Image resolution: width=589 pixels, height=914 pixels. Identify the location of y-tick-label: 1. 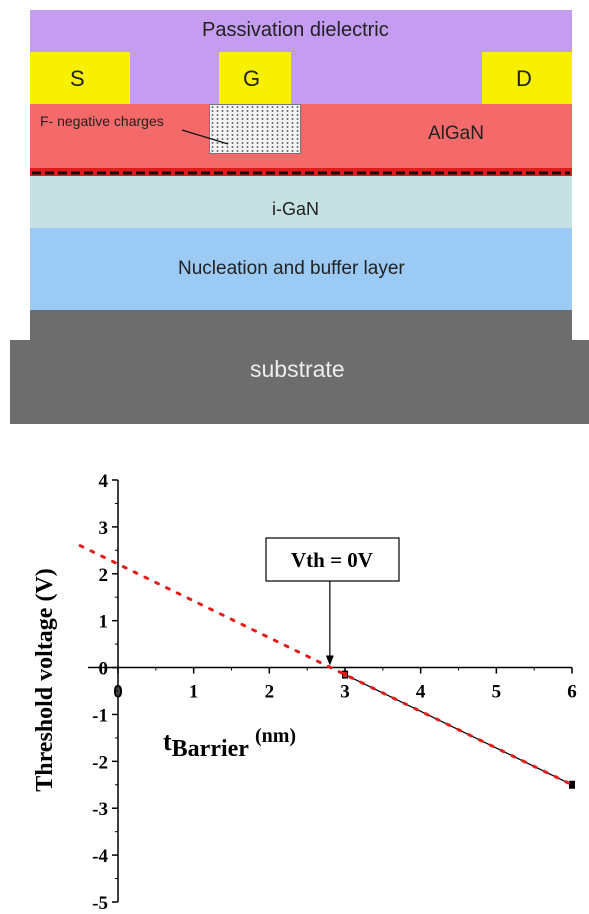
(104, 622).